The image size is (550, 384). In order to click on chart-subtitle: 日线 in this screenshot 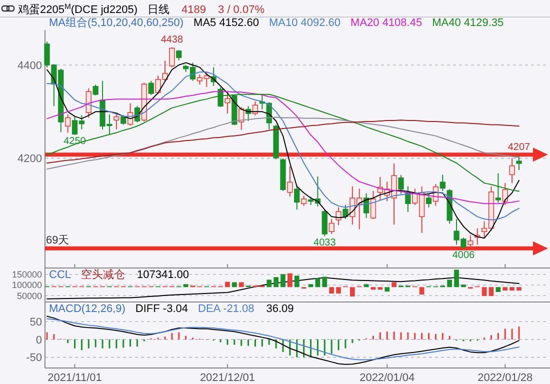, I will do `click(159, 9)`.